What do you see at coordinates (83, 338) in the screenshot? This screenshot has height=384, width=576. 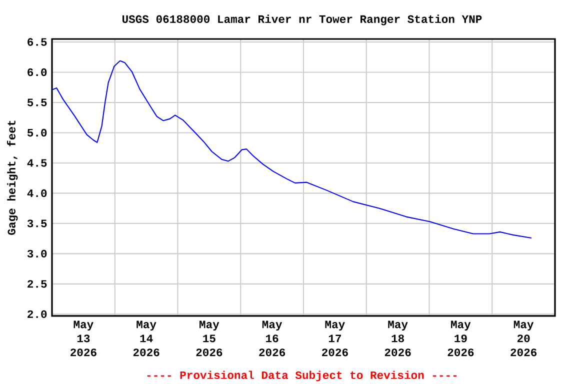 I see `x-tick-label: May 13 2026` at bounding box center [83, 338].